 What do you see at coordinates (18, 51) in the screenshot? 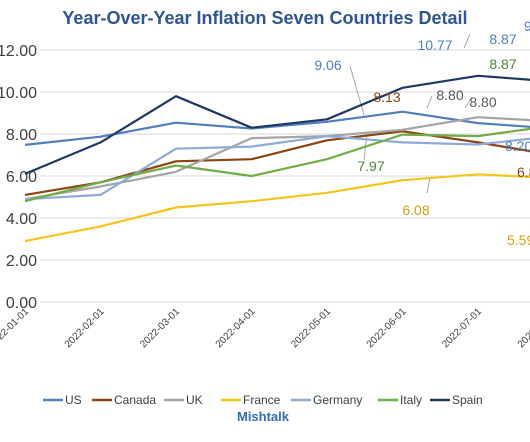
I see `y-tick-label: 12.00` at bounding box center [18, 51].